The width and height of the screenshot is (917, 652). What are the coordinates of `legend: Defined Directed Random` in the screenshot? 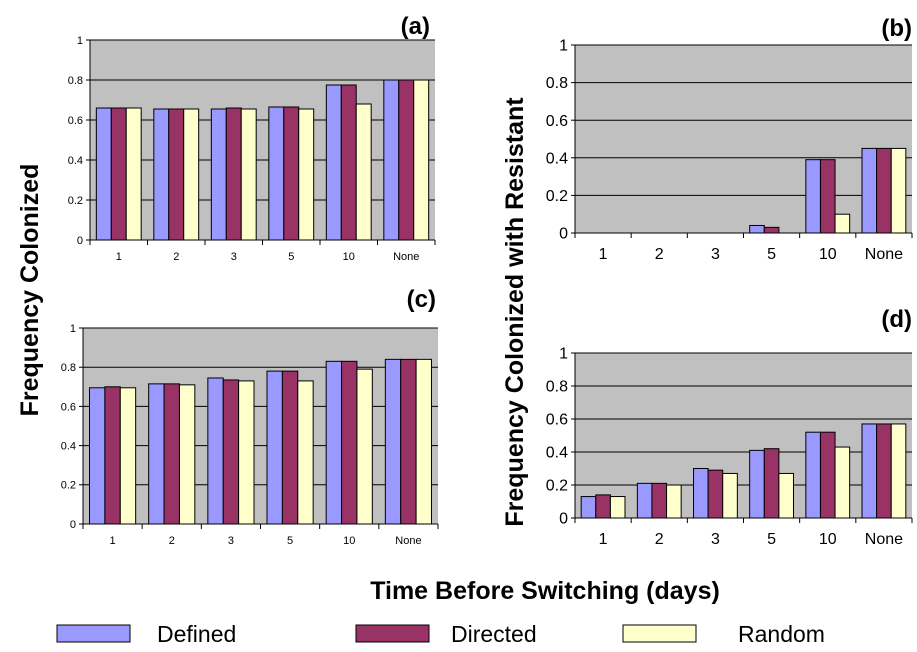 It's located at (440, 634).